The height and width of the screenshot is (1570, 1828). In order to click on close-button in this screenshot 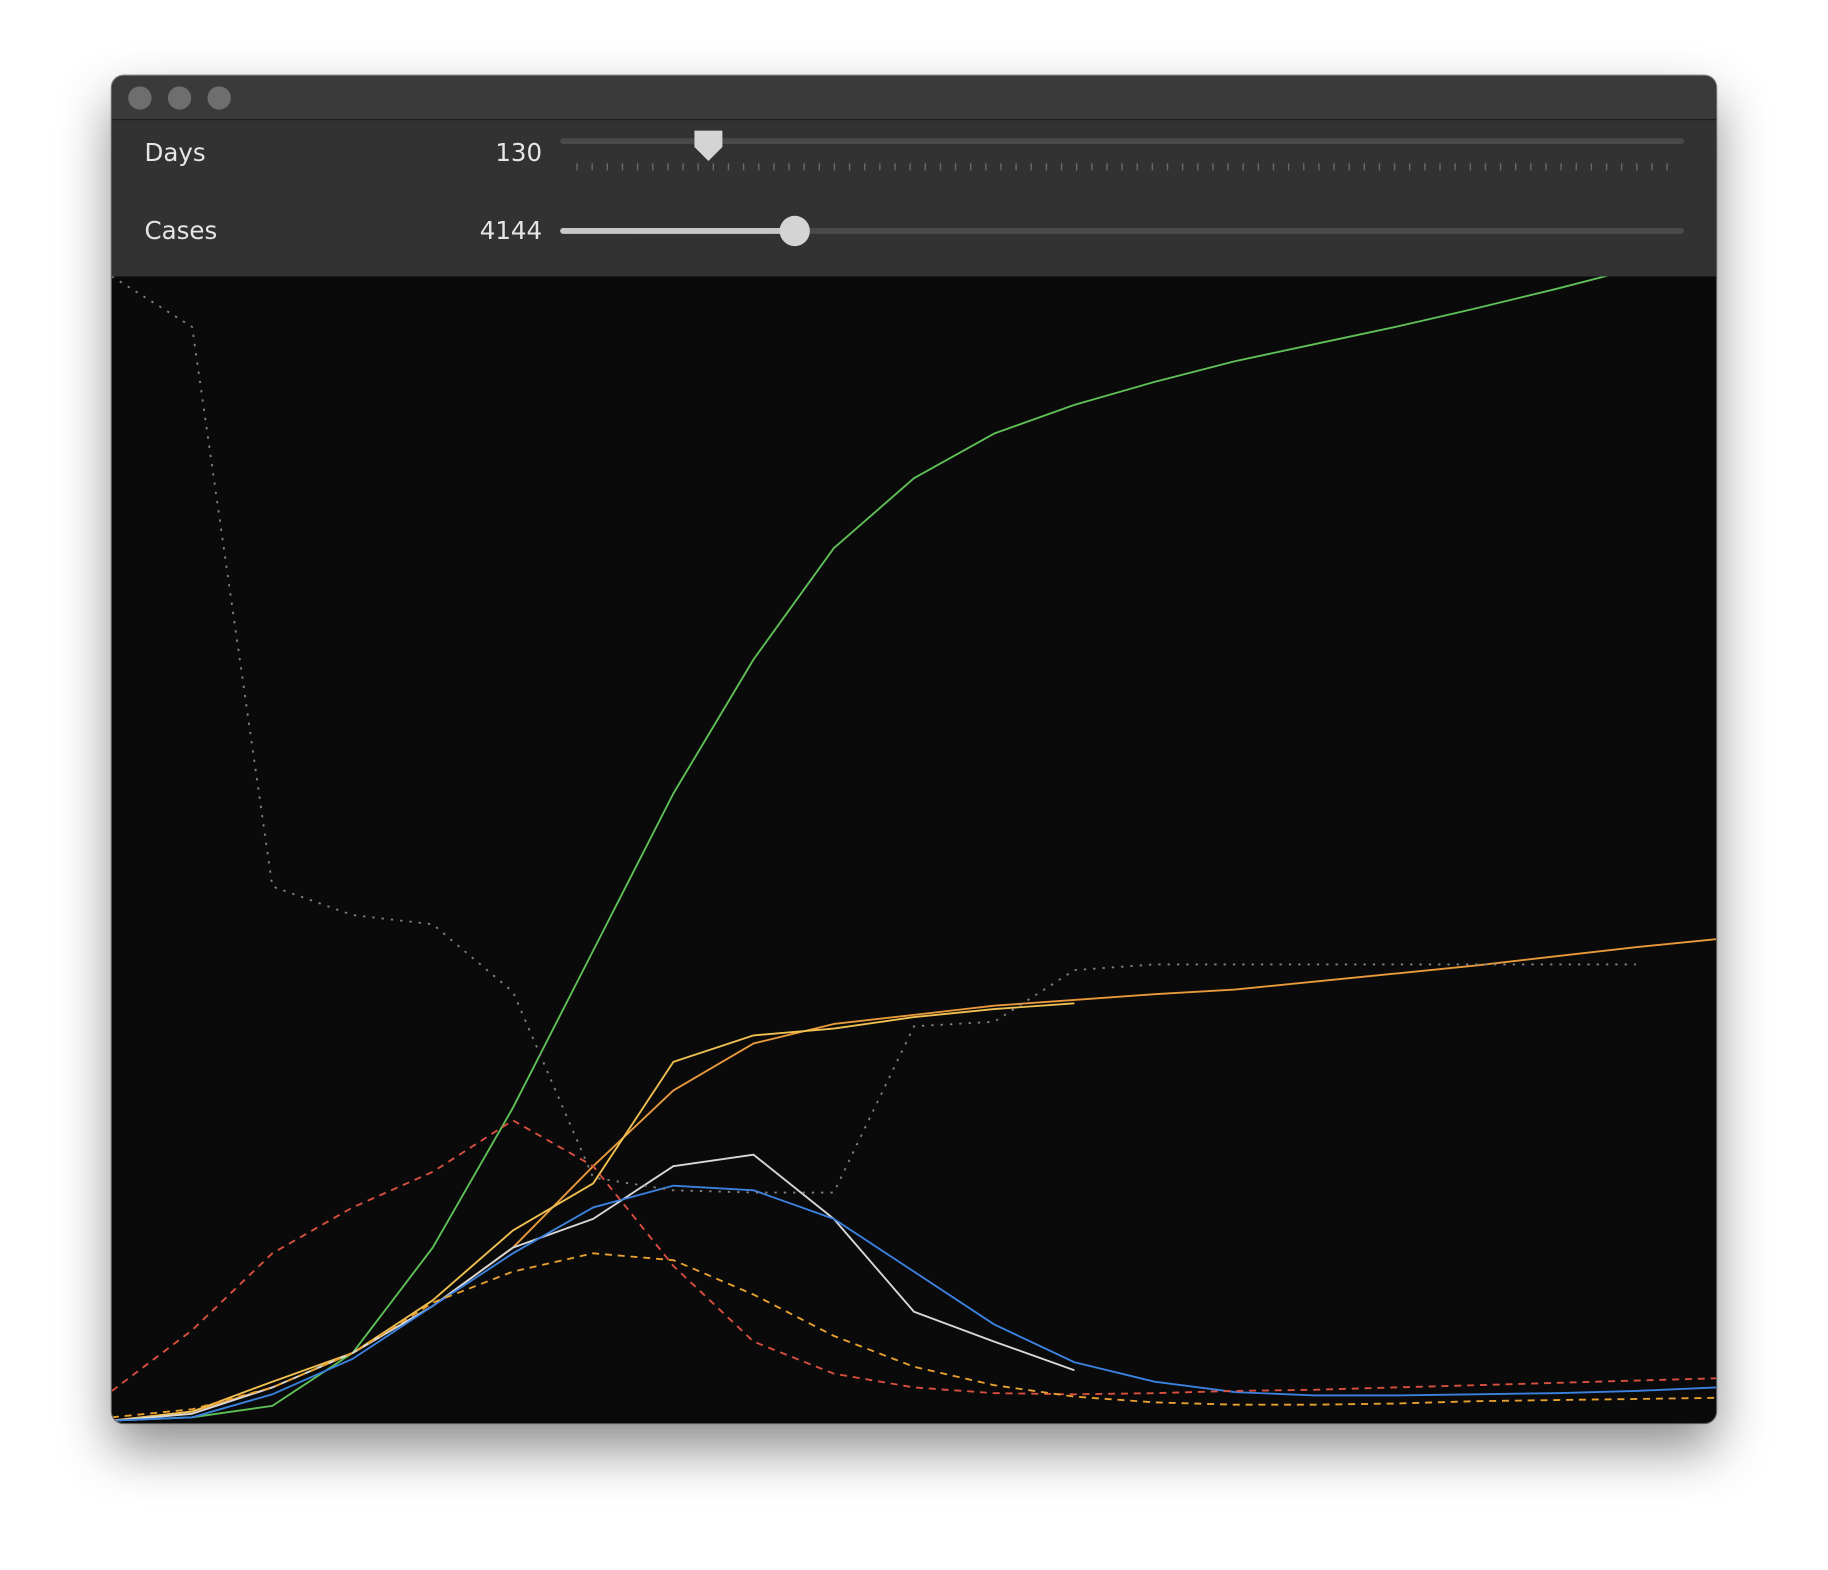, I will do `click(140, 98)`.